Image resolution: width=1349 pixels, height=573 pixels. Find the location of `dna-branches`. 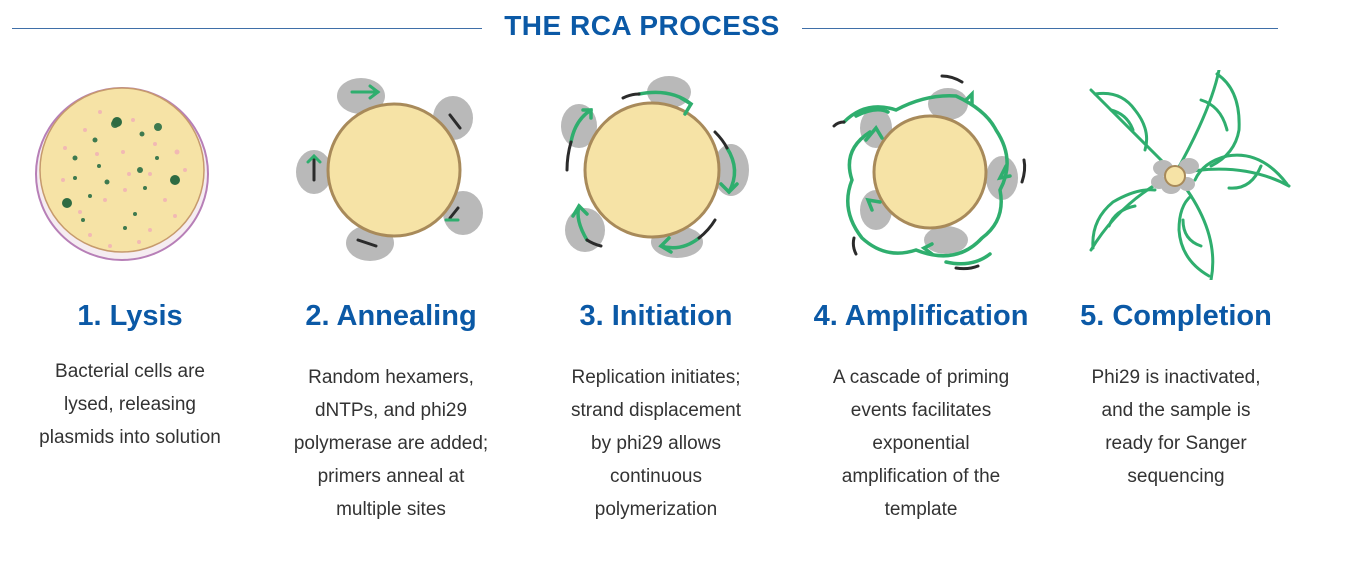

dna-branches is located at coordinates (1190, 175).